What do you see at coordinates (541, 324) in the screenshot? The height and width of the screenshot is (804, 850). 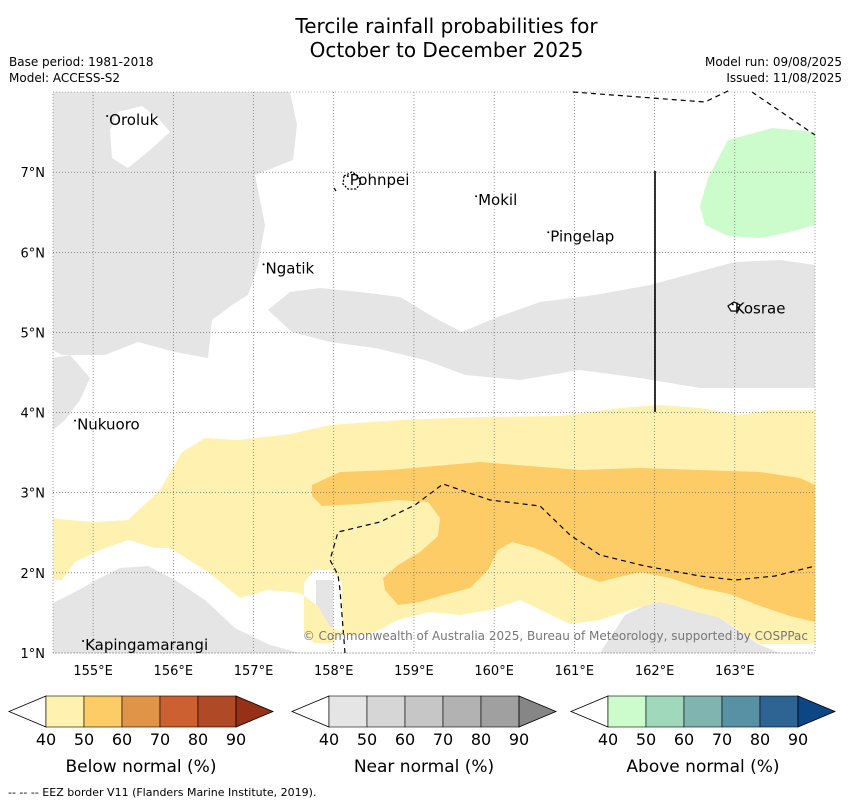 I see `near-normal-region-central` at bounding box center [541, 324].